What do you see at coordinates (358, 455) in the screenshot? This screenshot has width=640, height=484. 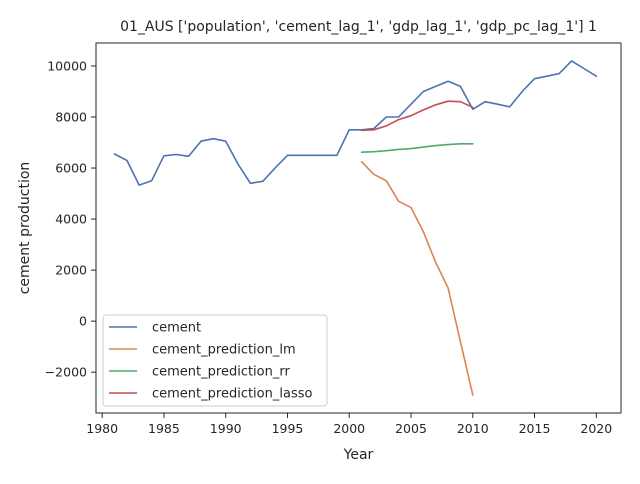 I see `x-axis-label: Year` at bounding box center [358, 455].